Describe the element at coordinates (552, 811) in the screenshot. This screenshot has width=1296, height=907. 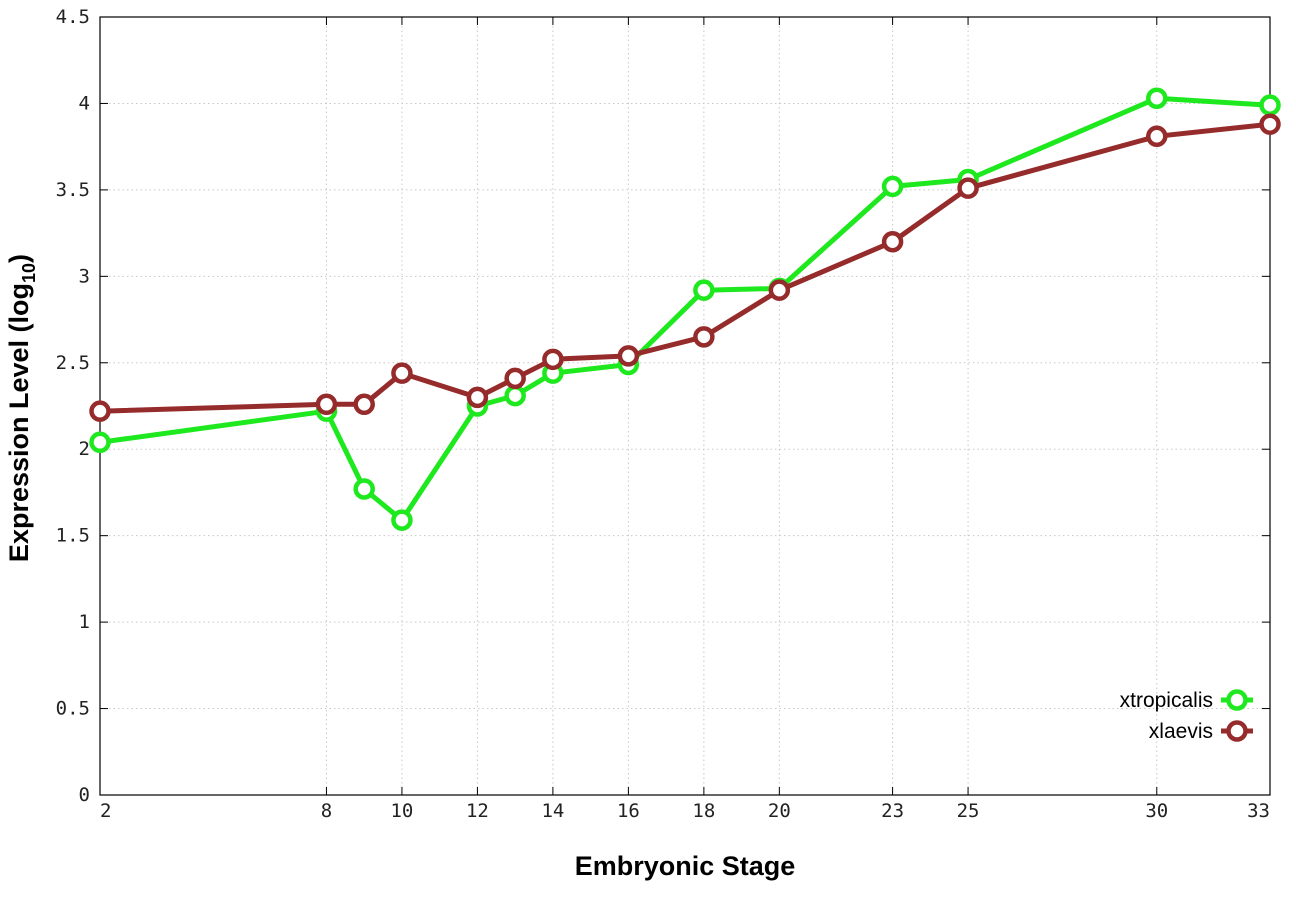
I see `x-tick-label: 14` at that location.